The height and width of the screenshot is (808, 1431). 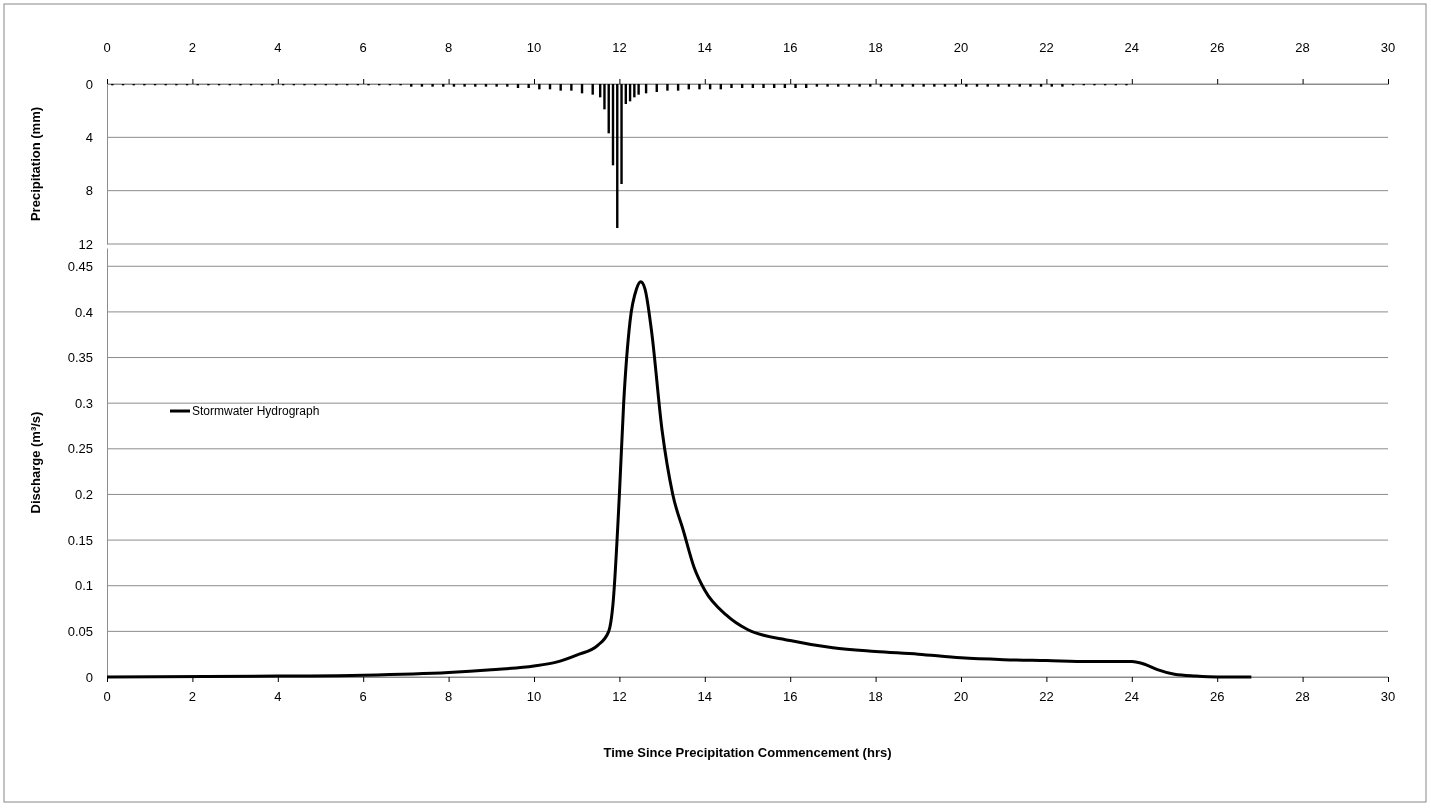 What do you see at coordinates (80, 358) in the screenshot?
I see `y-tick-label: 0.35` at bounding box center [80, 358].